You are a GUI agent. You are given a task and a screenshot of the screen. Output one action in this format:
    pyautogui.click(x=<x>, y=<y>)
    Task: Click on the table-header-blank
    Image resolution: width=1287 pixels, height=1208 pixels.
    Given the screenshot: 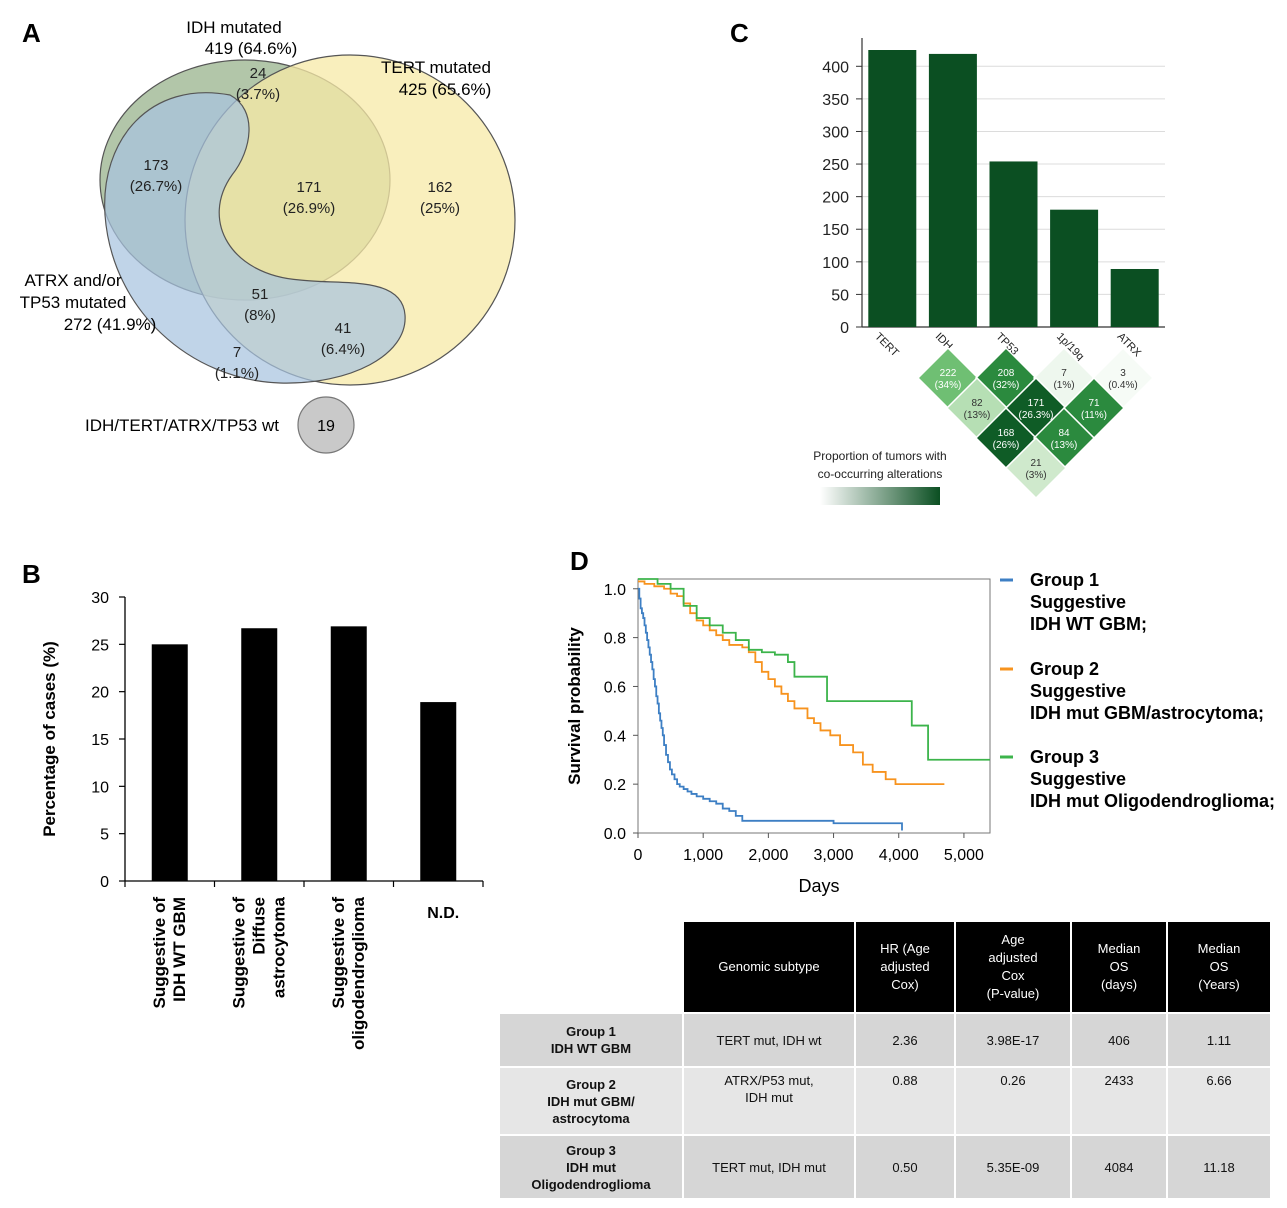 What is the action you would take?
    pyautogui.click(x=591, y=967)
    